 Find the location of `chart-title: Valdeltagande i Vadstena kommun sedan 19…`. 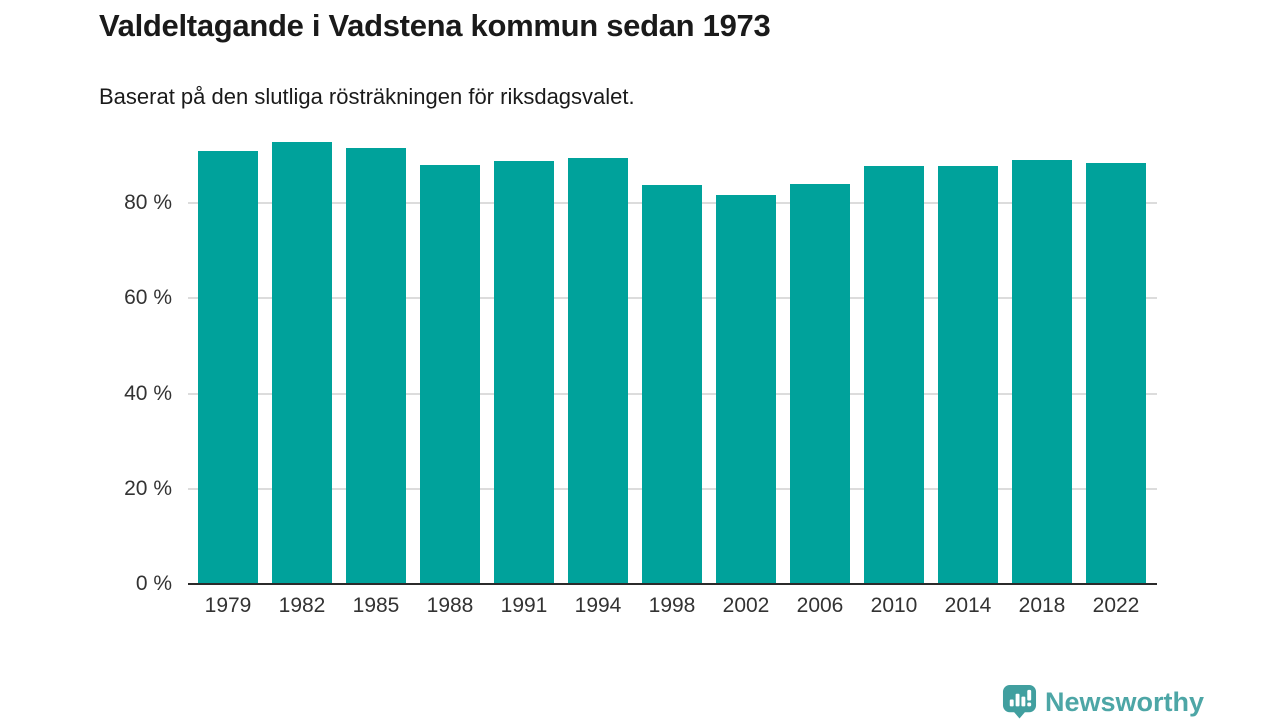

chart-title: Valdeltagande i Vadstena kommun sedan 19… is located at coordinates (435, 25).